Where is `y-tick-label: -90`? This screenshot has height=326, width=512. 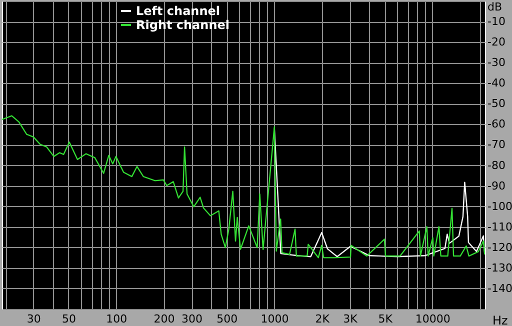
y-tick-label: -90 is located at coordinates (497, 185).